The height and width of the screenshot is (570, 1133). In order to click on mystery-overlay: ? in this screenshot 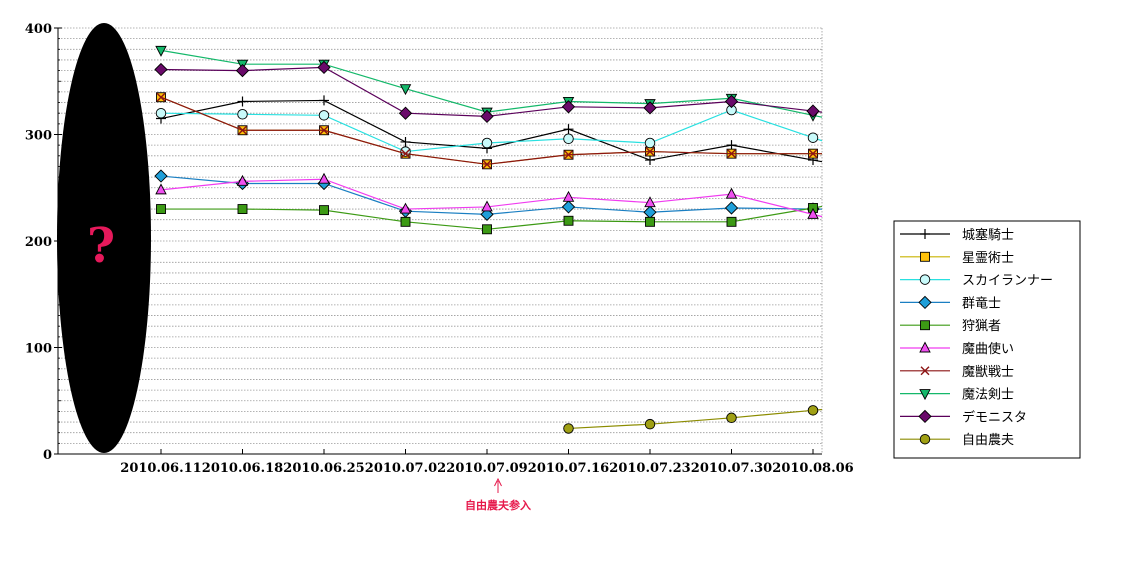, I will do `click(104, 238)`.